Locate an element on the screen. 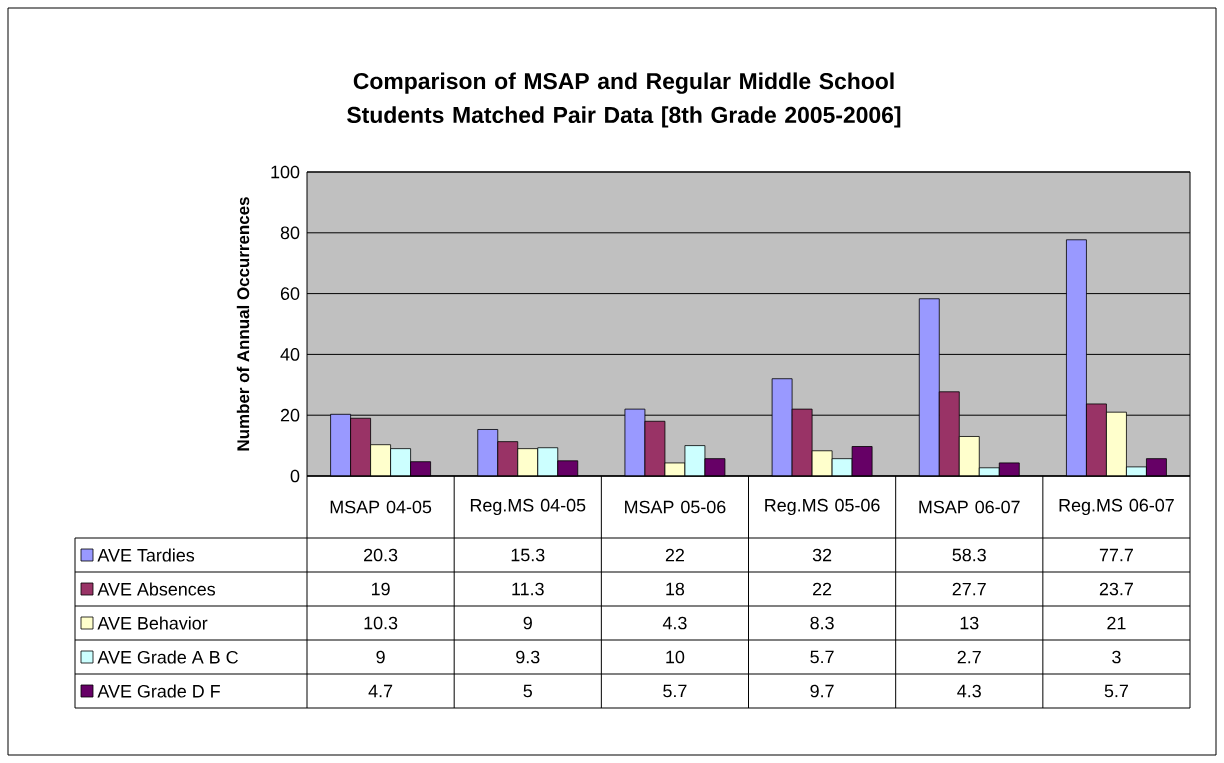  x-tick-label: MSAP 06-07 is located at coordinates (969, 507).